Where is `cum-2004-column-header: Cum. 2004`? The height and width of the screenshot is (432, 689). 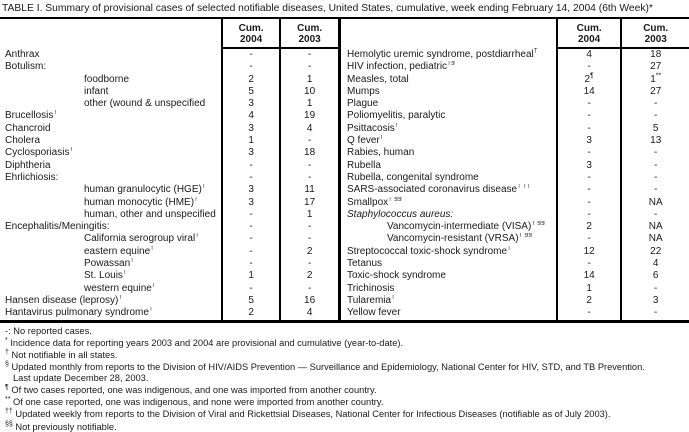
cum-2004-column-header: Cum. 2004 is located at coordinates (251, 34).